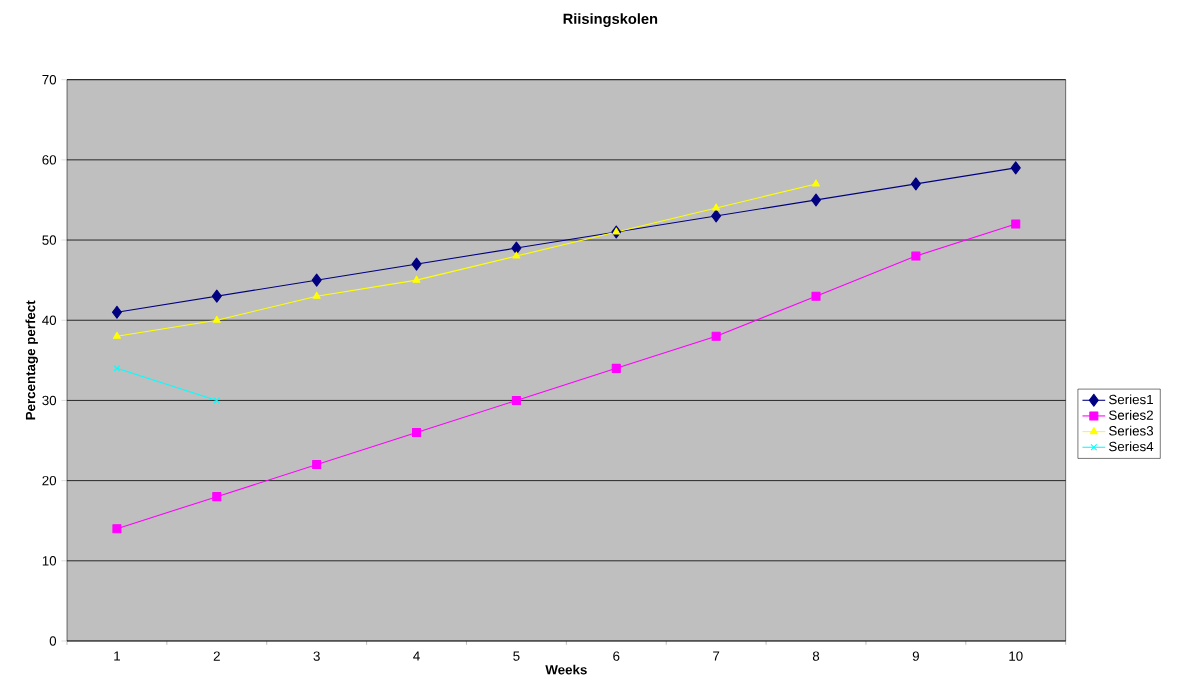 The height and width of the screenshot is (700, 1184). Describe the element at coordinates (216, 656) in the screenshot. I see `x-tick-label: 2` at that location.